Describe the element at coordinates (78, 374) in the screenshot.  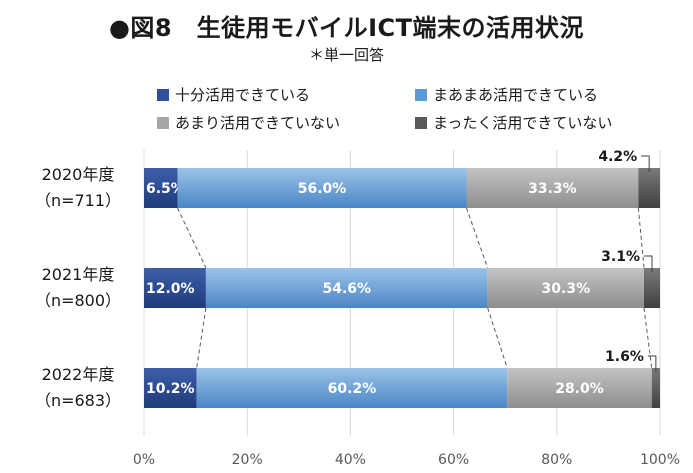
I see `category-year-label: 2022年度` at that location.